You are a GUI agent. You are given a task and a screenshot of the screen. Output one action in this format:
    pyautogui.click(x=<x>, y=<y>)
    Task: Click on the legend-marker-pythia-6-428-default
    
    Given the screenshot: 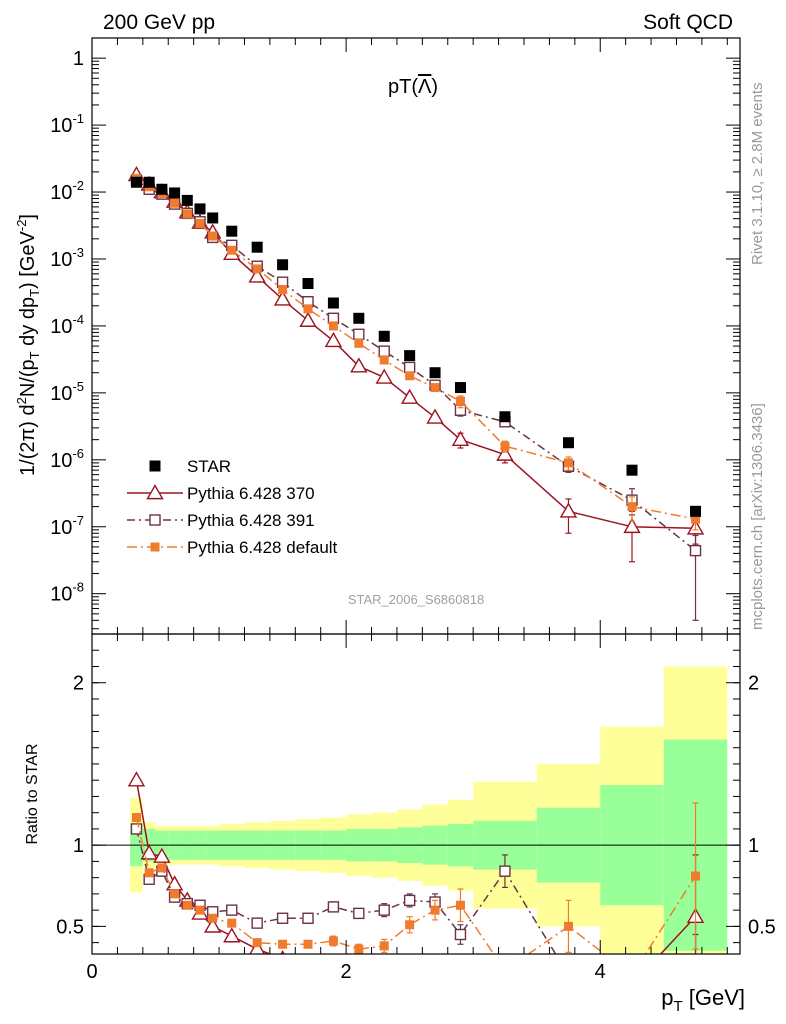 What is the action you would take?
    pyautogui.click(x=155, y=547)
    